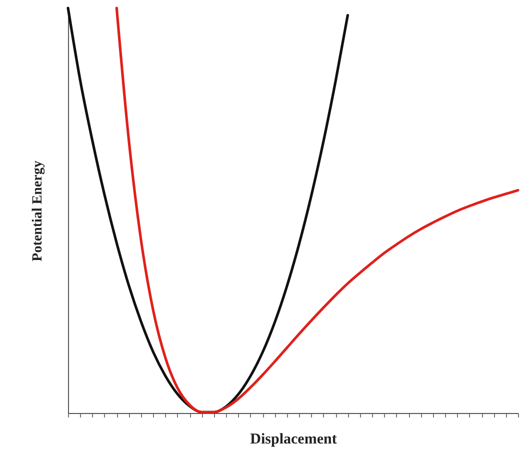 The width and height of the screenshot is (520, 459). I want to click on y-axis-title: Potential Energy, so click(38, 211).